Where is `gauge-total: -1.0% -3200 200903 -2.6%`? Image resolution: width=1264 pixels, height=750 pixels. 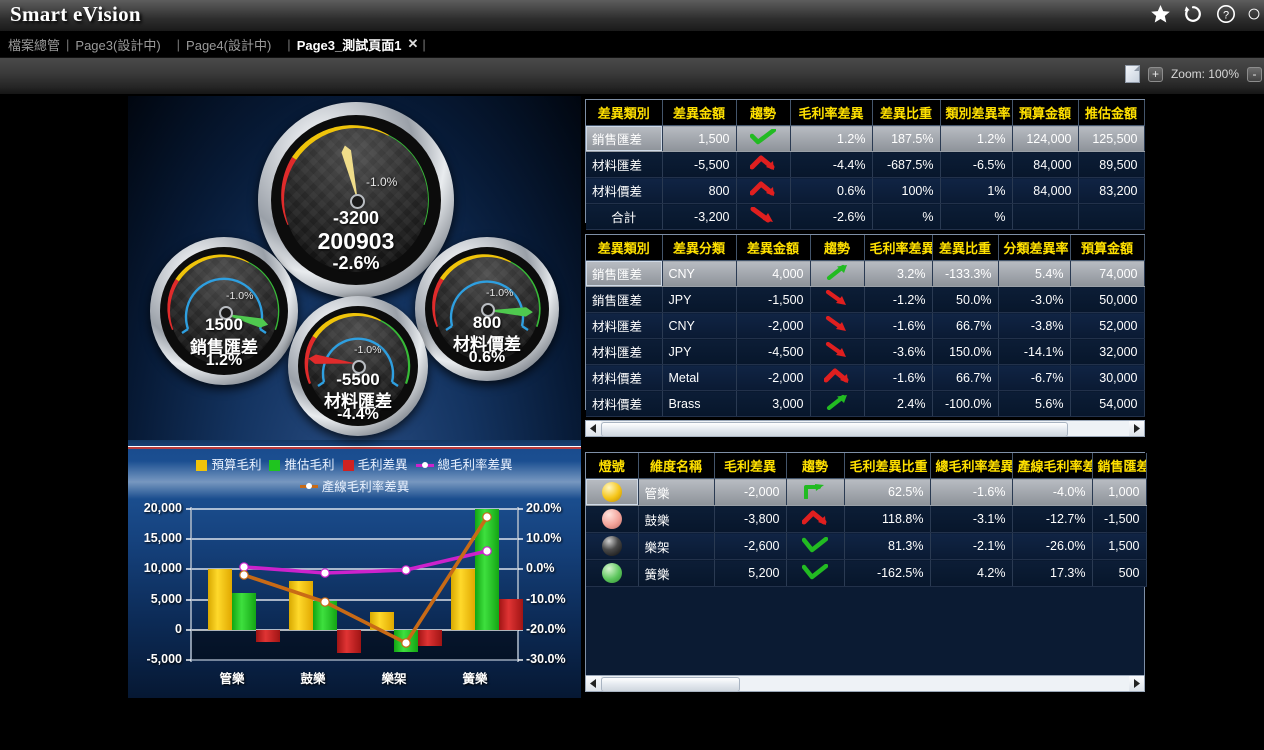
gauge-total: -1.0% -3200 200903 -2.6% is located at coordinates (356, 200).